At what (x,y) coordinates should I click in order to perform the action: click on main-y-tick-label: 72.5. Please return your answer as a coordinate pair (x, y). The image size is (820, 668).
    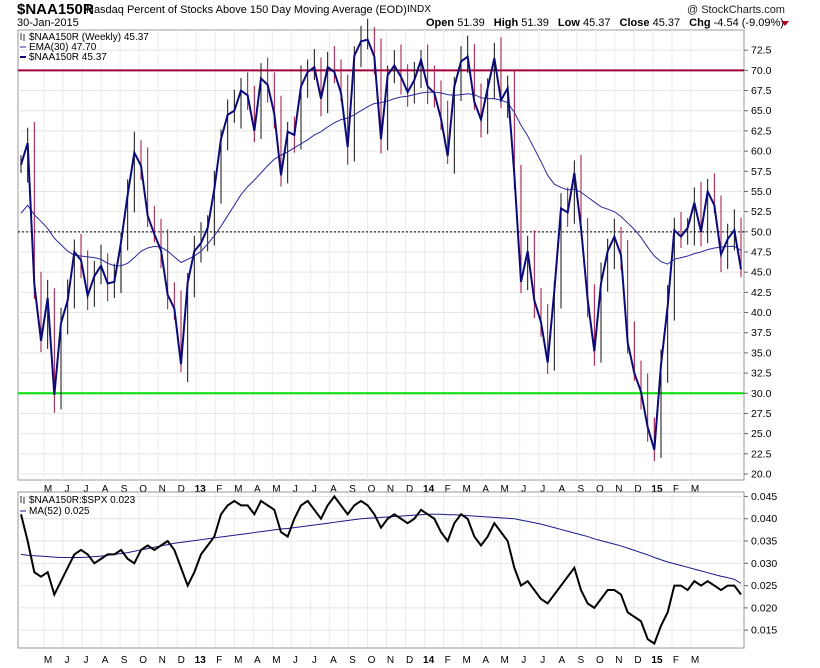
    Looking at the image, I should click on (761, 51).